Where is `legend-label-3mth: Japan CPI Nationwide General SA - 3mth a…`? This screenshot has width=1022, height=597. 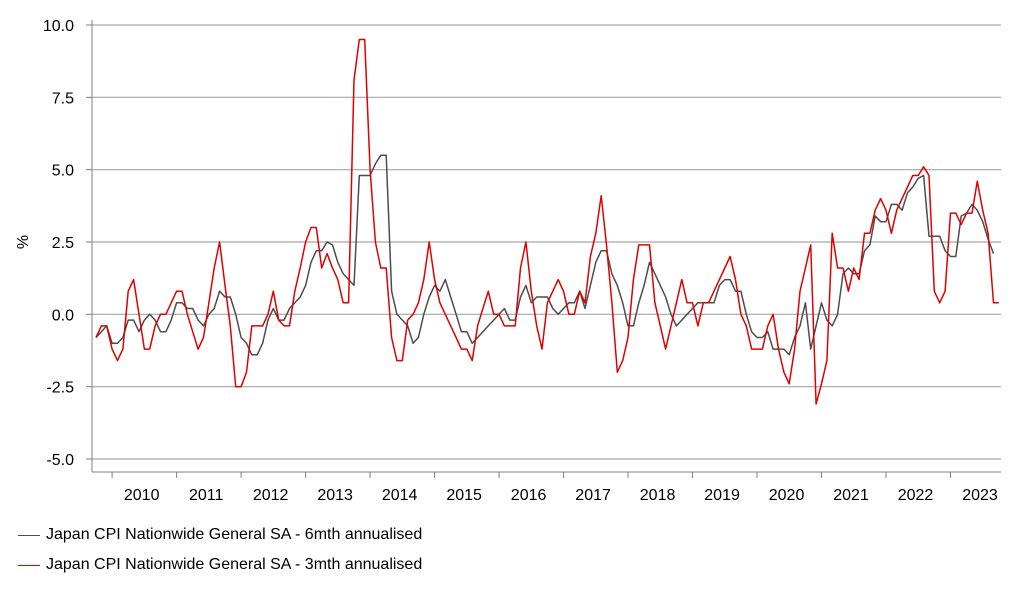
legend-label-3mth: Japan CPI Nationwide General SA - 3mth a… is located at coordinates (234, 564).